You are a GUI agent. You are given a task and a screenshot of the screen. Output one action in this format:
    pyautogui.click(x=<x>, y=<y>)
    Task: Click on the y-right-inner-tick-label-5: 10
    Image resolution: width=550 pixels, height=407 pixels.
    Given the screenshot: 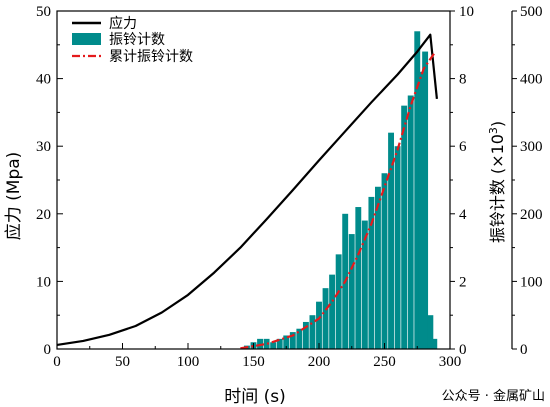 What is the action you would take?
    pyautogui.click(x=466, y=12)
    